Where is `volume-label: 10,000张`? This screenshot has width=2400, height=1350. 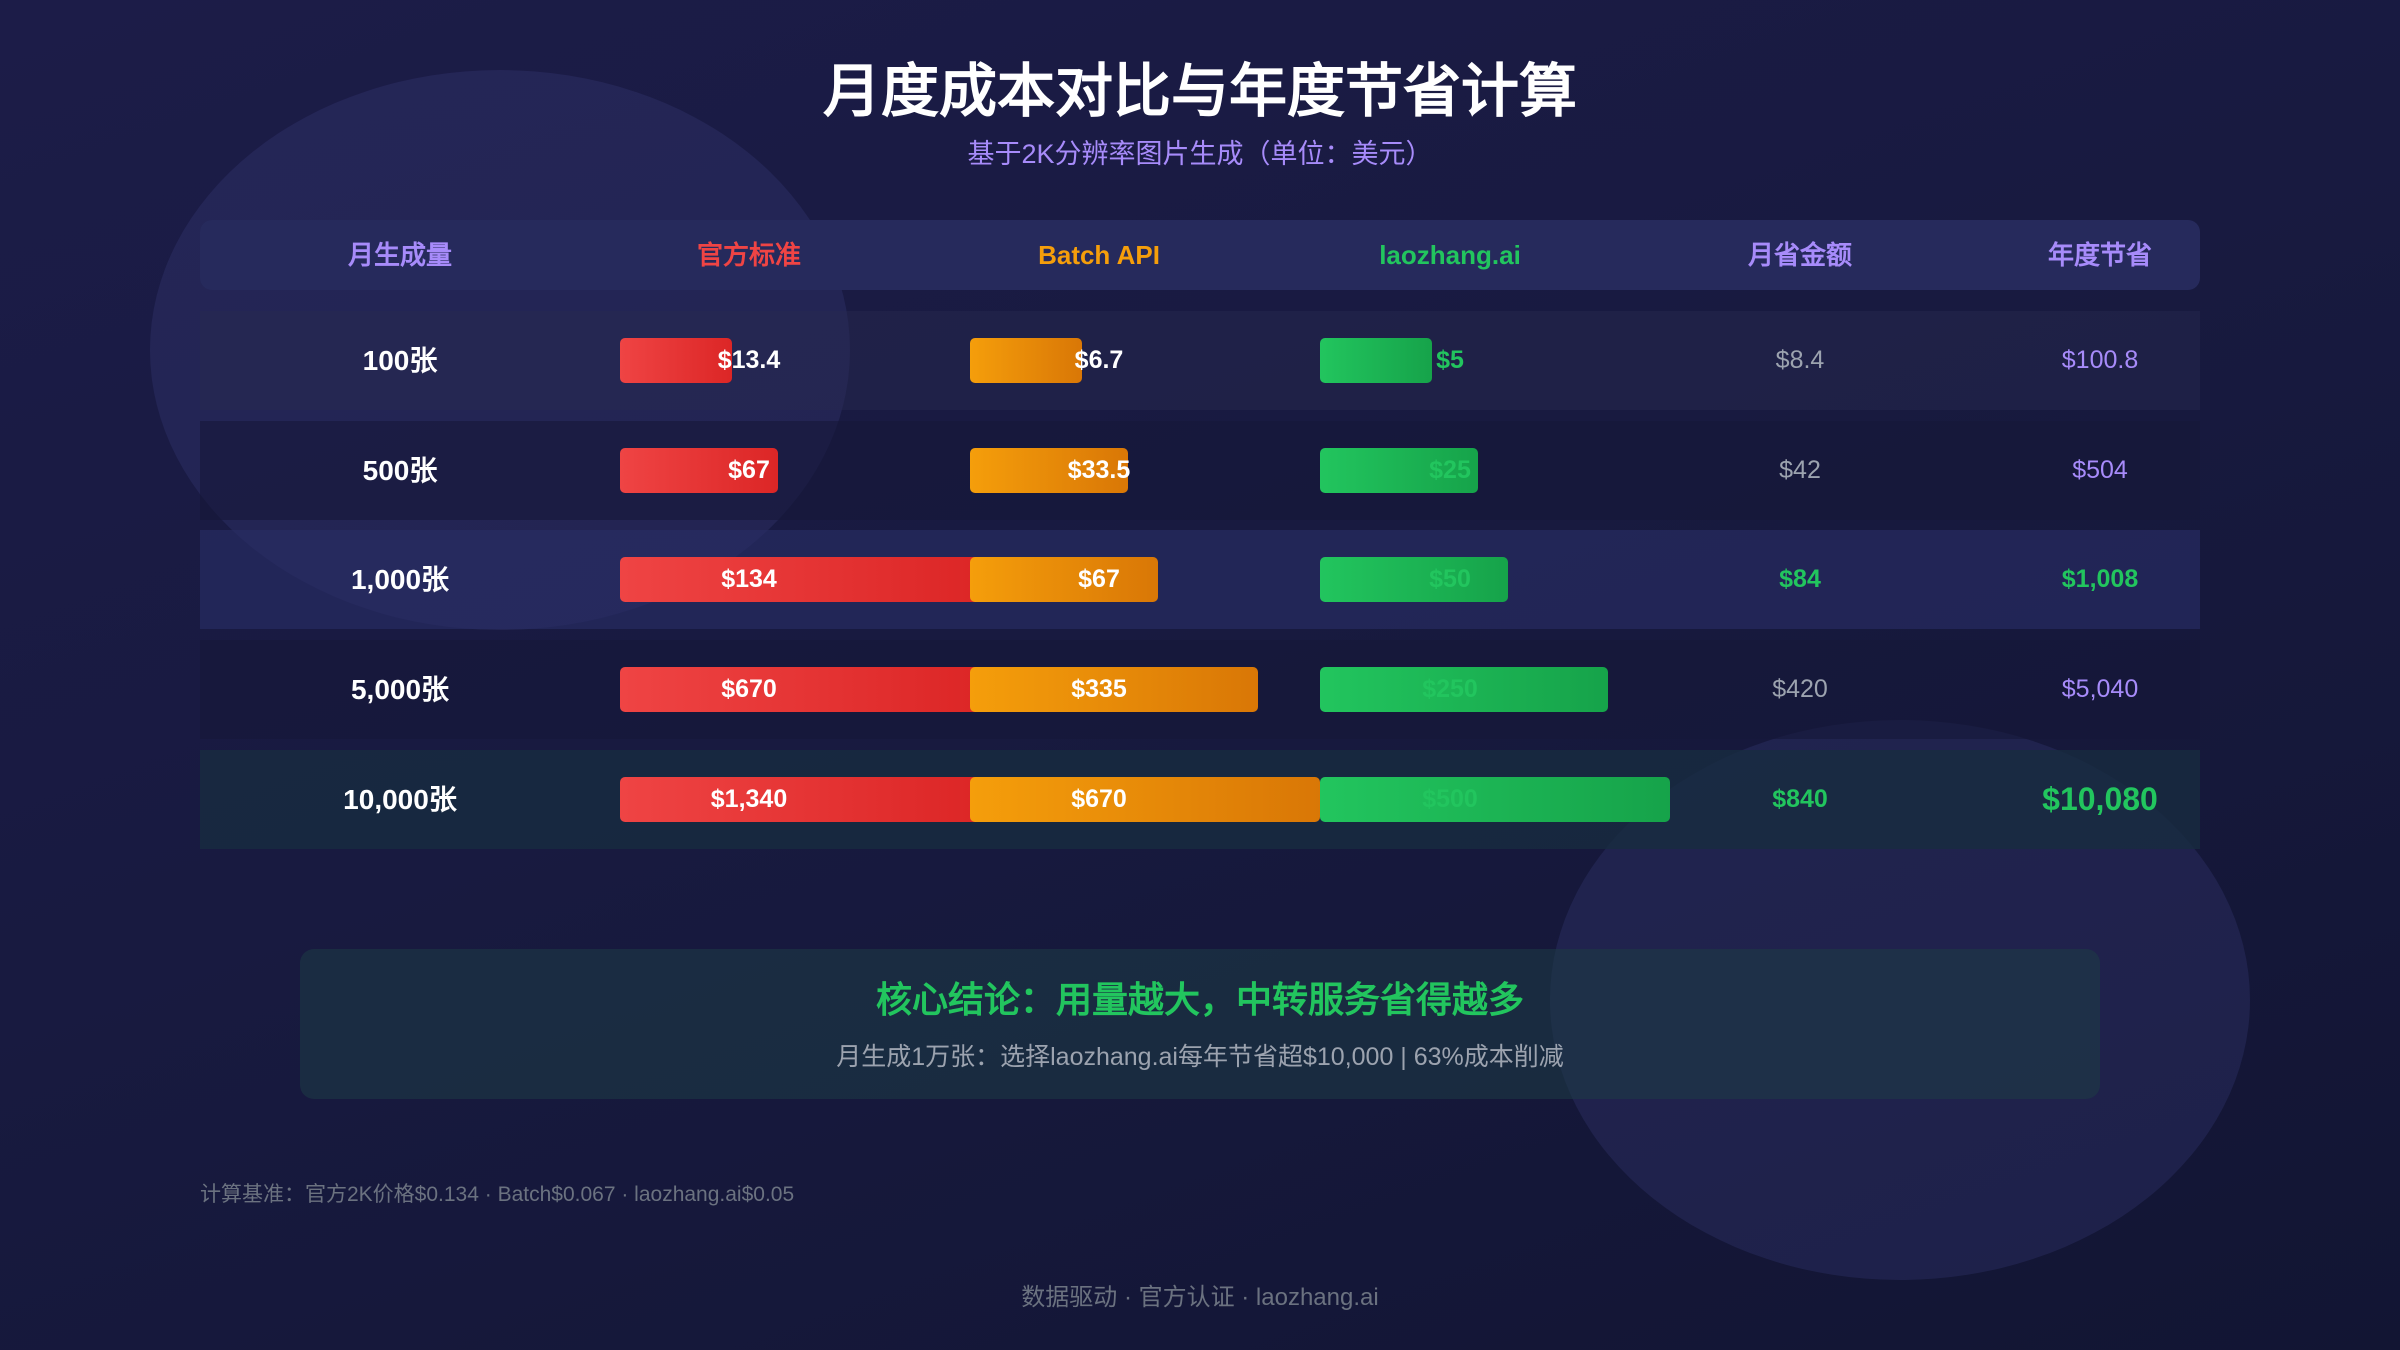
volume-label: 10,000张 is located at coordinates (400, 799).